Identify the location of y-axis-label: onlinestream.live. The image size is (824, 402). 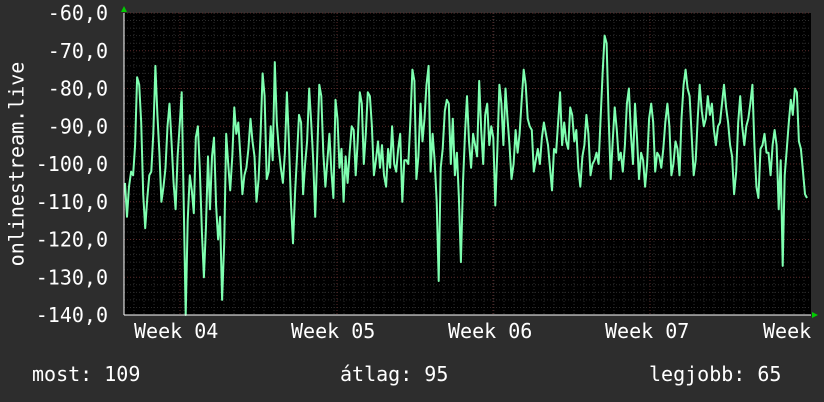
(17, 164).